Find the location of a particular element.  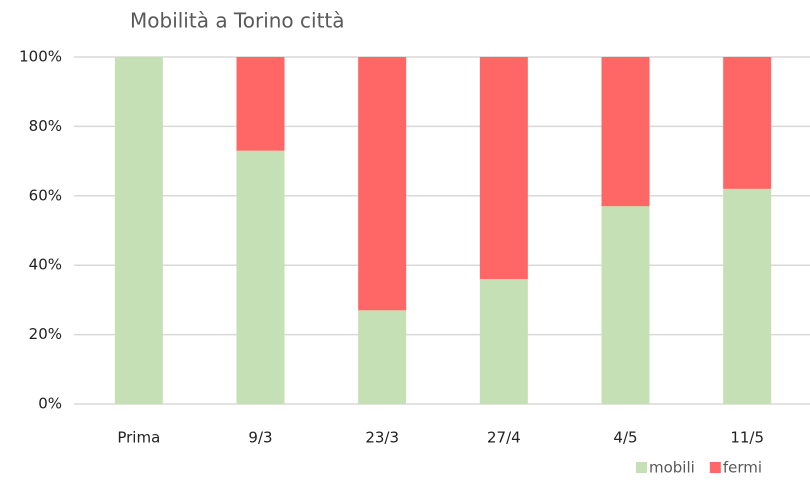

x-tick-label: 4/5 is located at coordinates (625, 438).